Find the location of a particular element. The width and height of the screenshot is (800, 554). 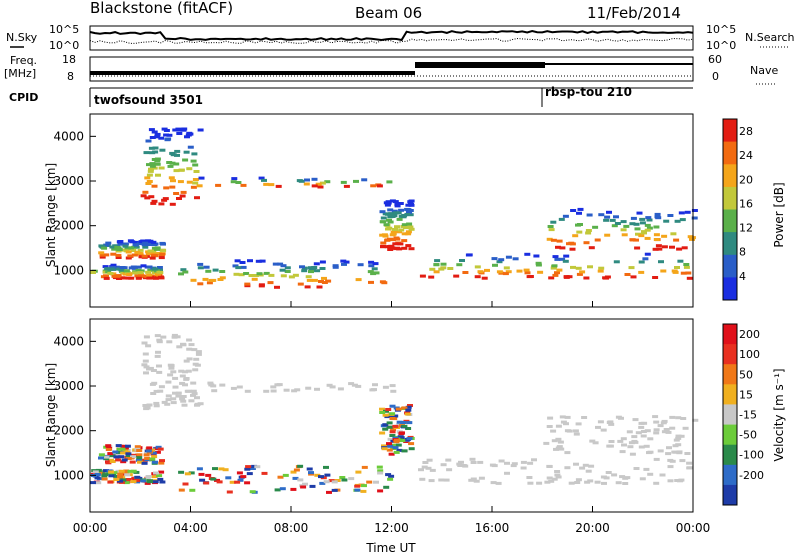

beam-title: Beam 06 is located at coordinates (388, 13).